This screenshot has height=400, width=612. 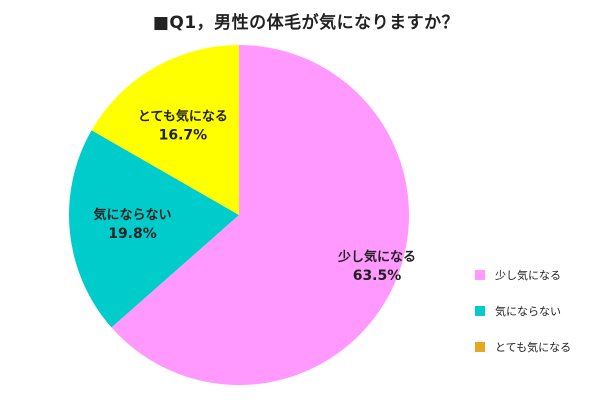 I want to click on legend-item: 少し気になる, so click(x=523, y=275).